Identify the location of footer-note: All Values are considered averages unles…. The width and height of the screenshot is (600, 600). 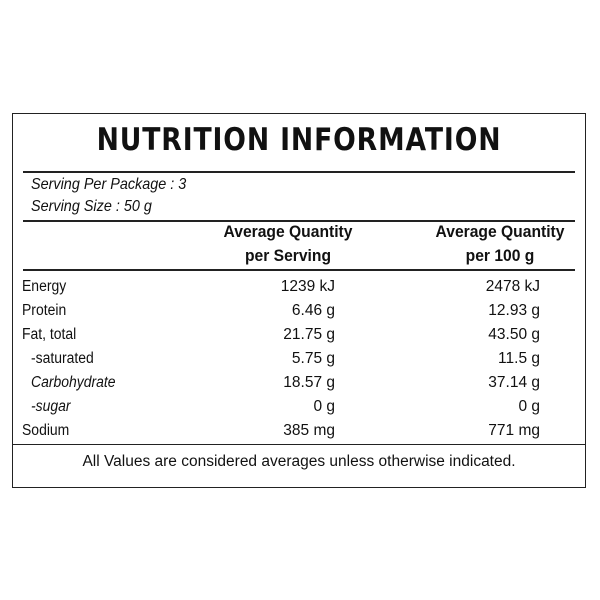
(299, 461).